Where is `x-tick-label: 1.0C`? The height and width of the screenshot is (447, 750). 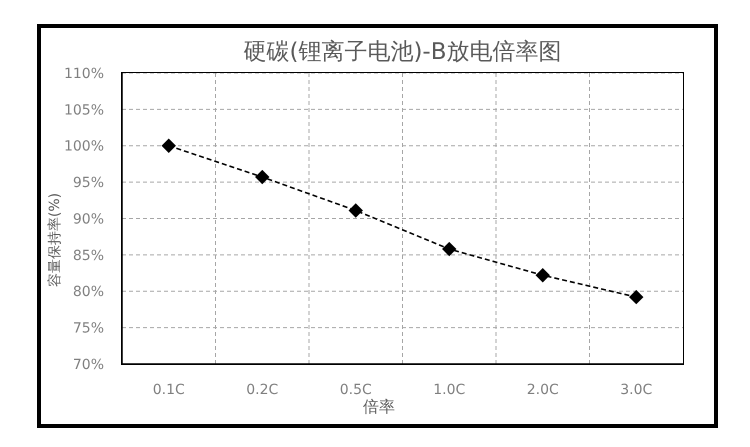 x-tick-label: 1.0C is located at coordinates (449, 390).